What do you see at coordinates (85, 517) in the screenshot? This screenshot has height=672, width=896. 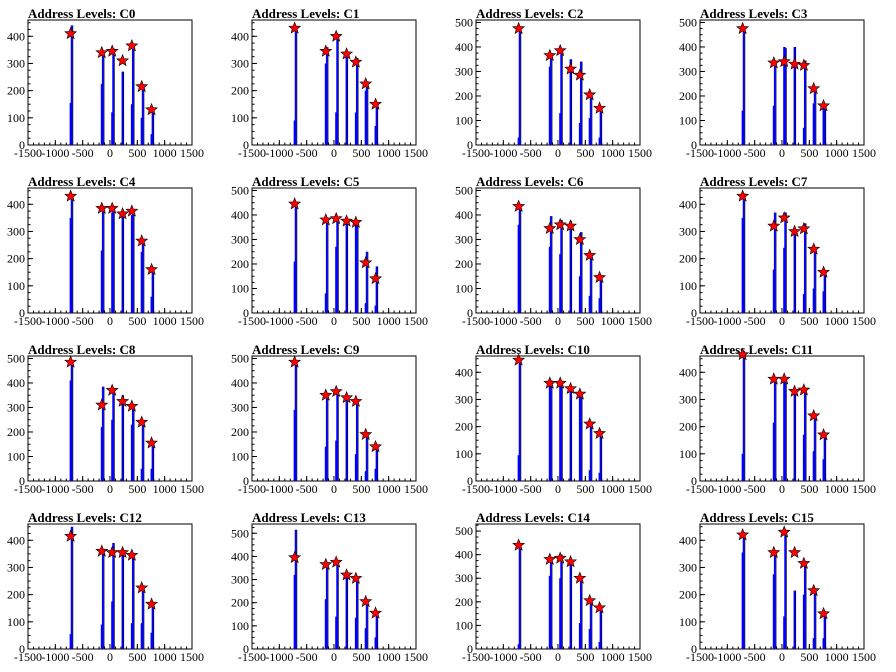 I see `chart-title: Address Levels: C12` at bounding box center [85, 517].